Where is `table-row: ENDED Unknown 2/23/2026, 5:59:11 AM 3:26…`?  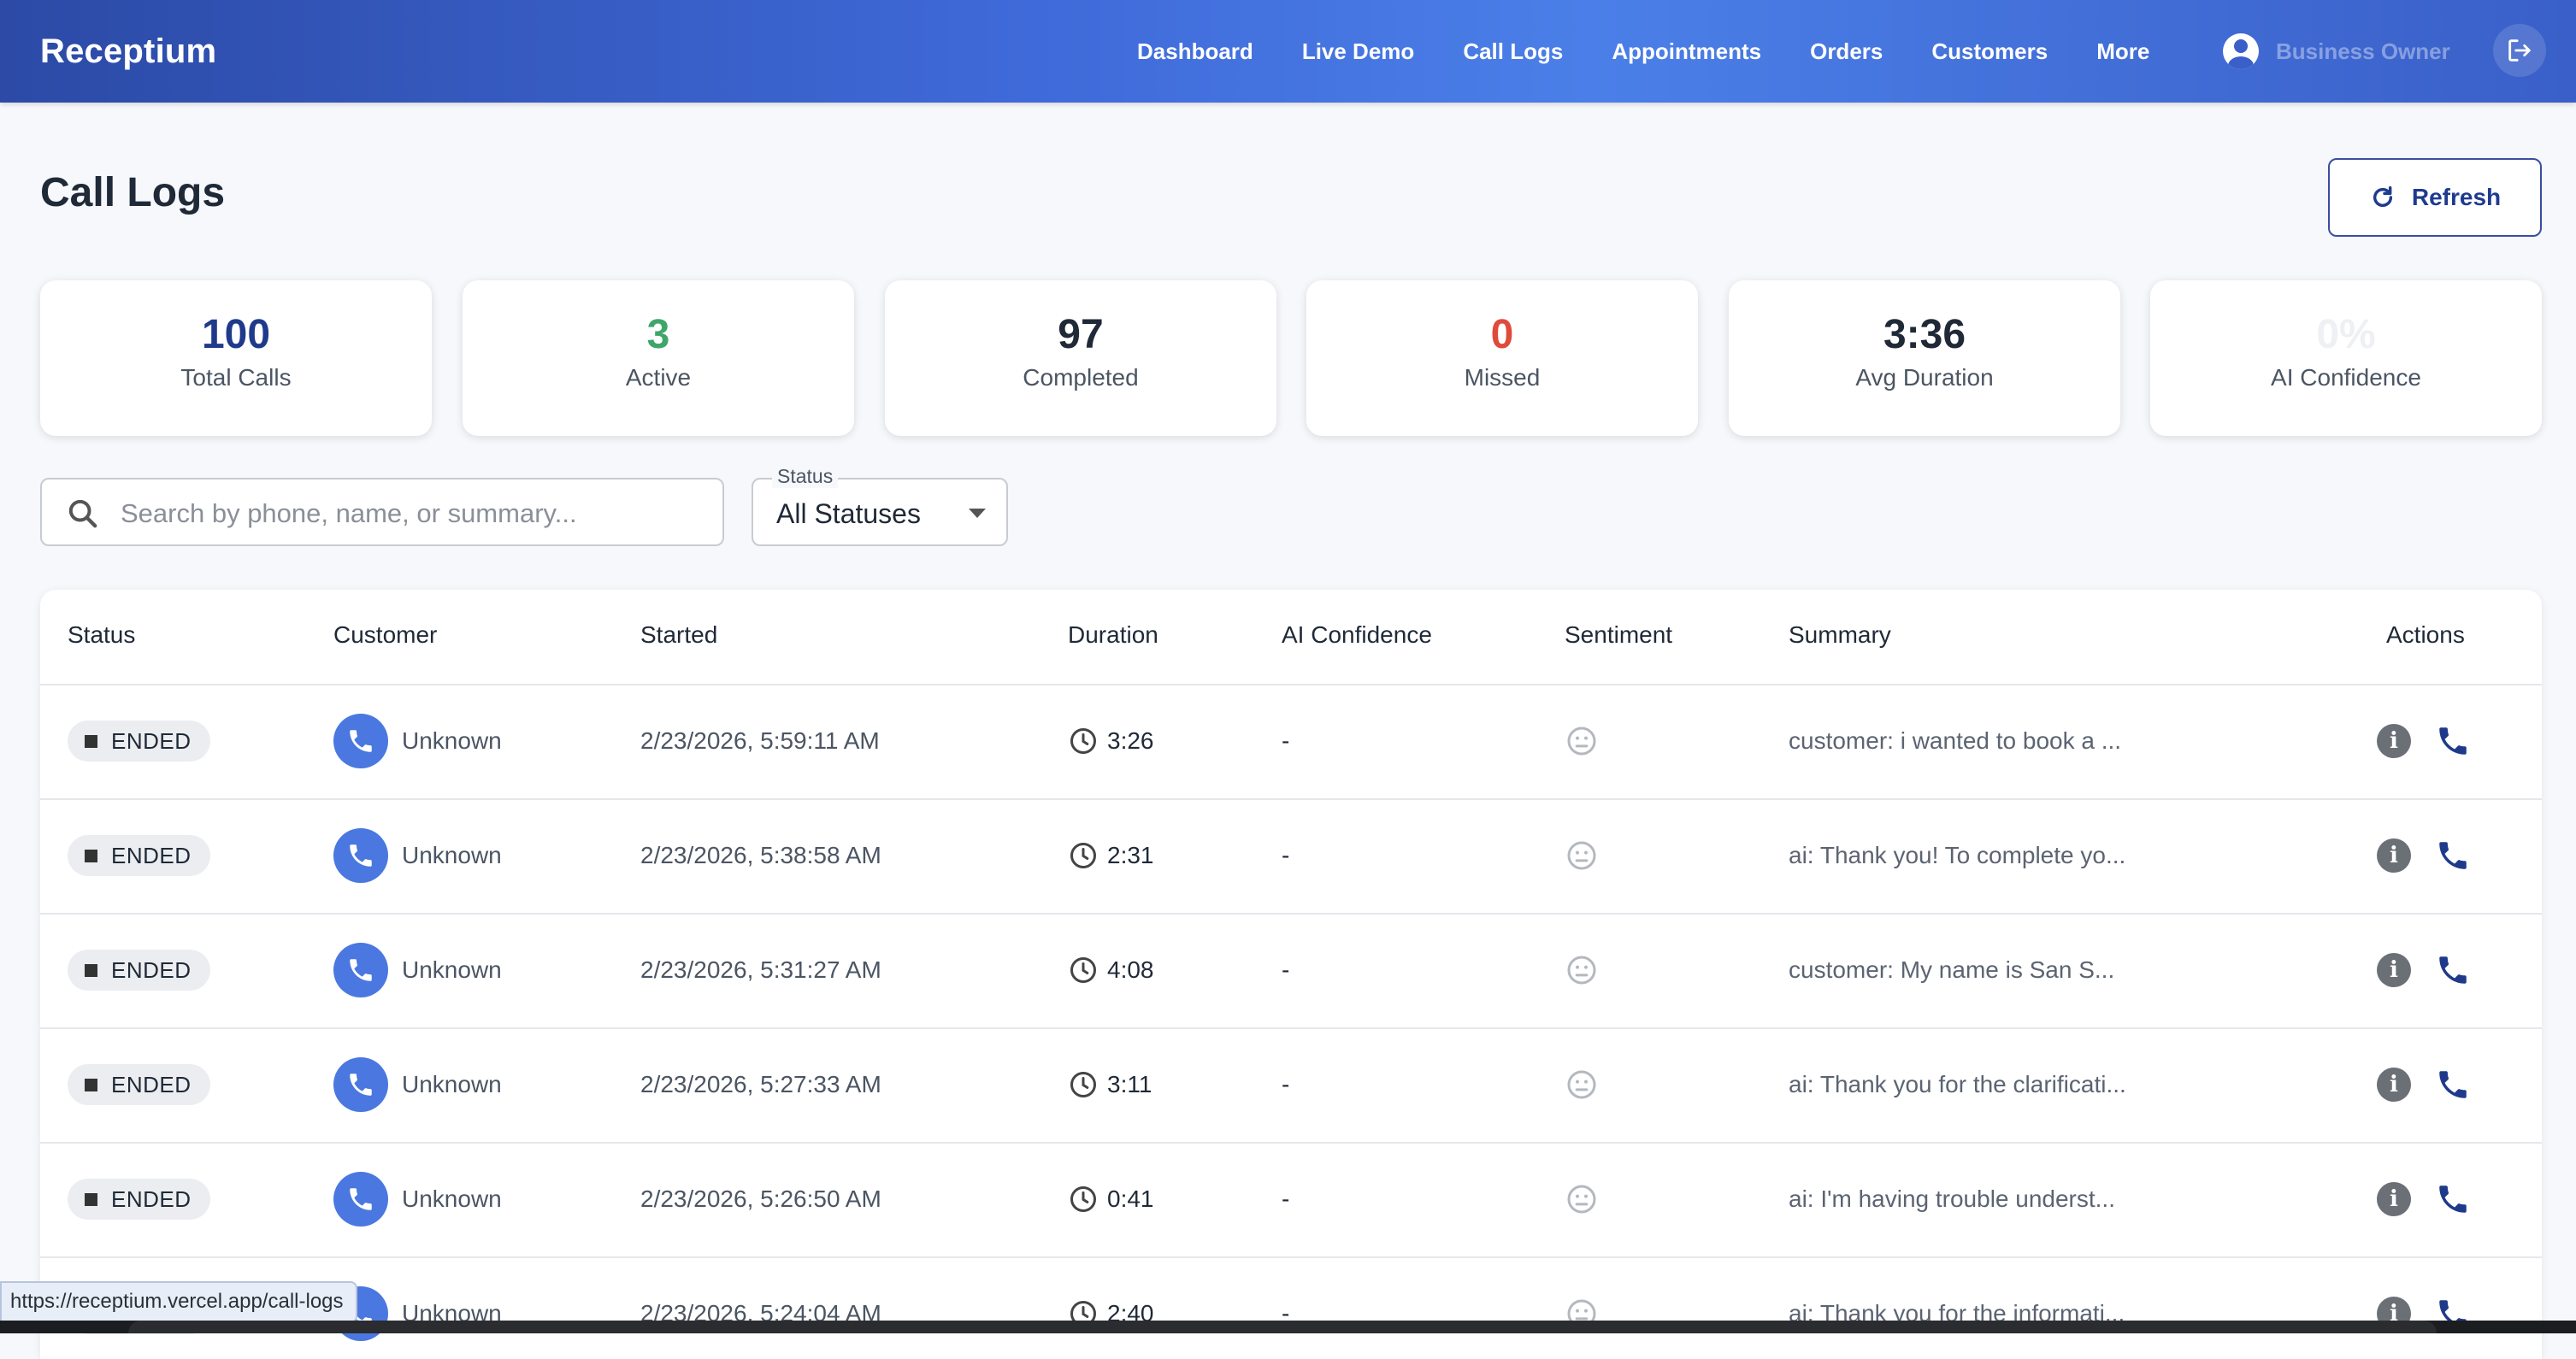
table-row: ENDED Unknown 2/23/2026, 5:59:11 AM 3:26… is located at coordinates (1291, 742).